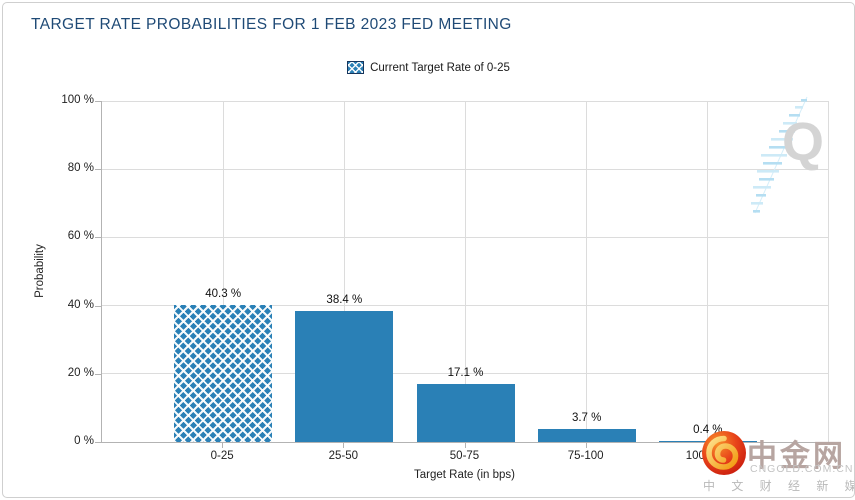 Image resolution: width=855 pixels, height=500 pixels. Describe the element at coordinates (440, 67) in the screenshot. I see `legend-label: Current Target Rate of 0-25` at that location.